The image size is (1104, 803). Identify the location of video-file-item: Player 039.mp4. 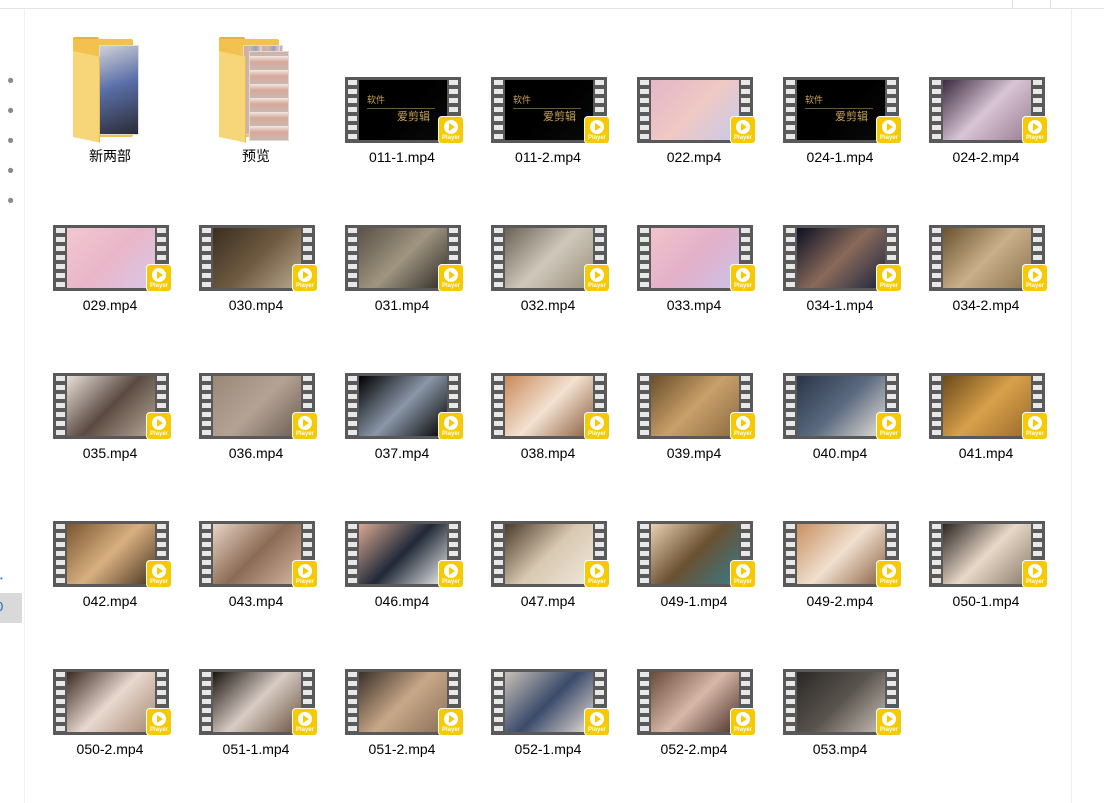
(694, 383).